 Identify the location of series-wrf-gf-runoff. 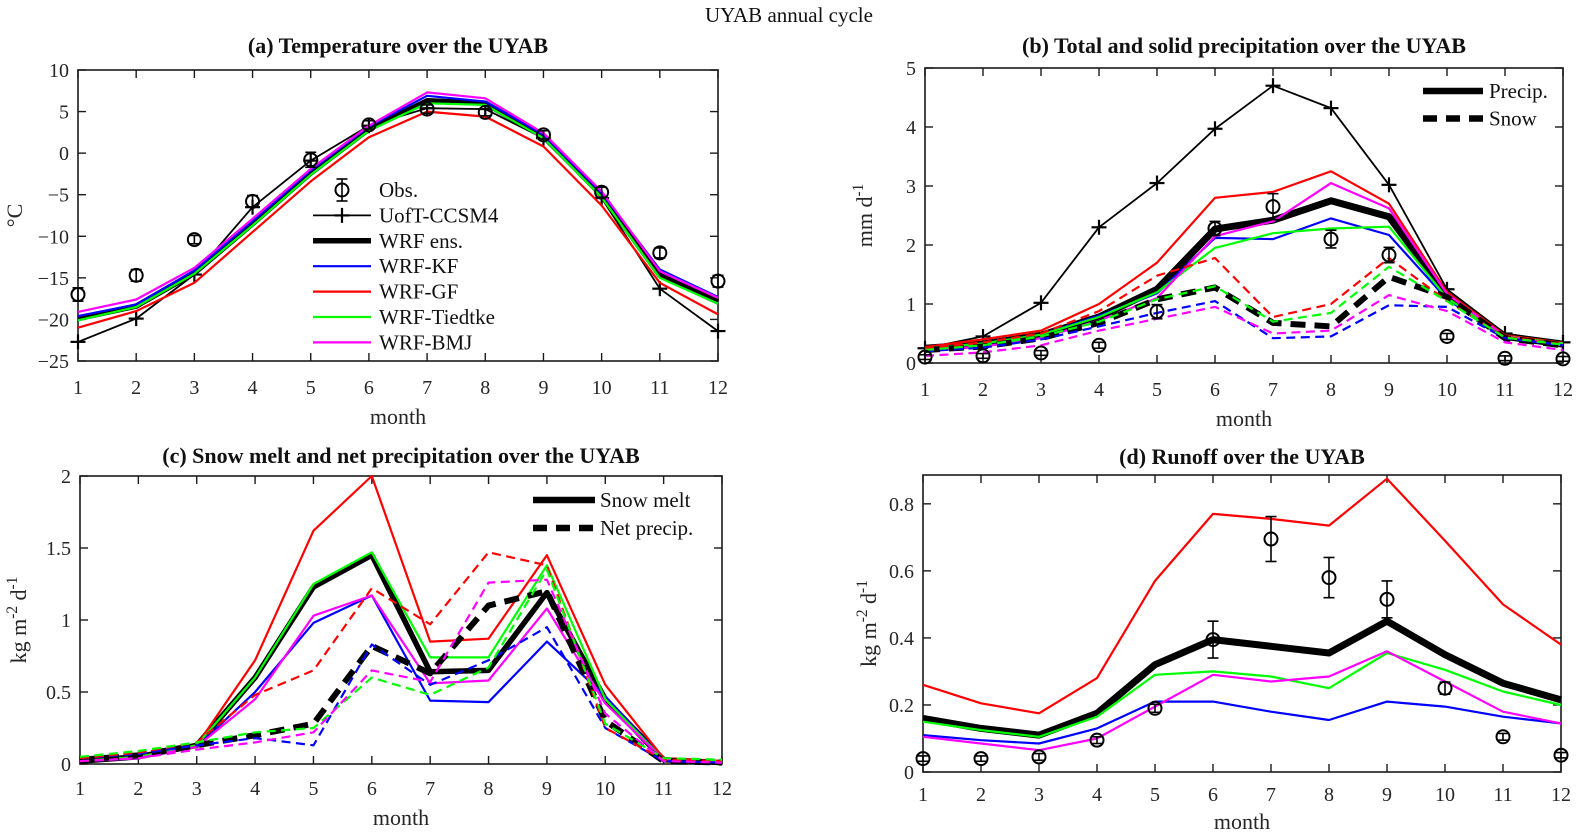
(1242, 596).